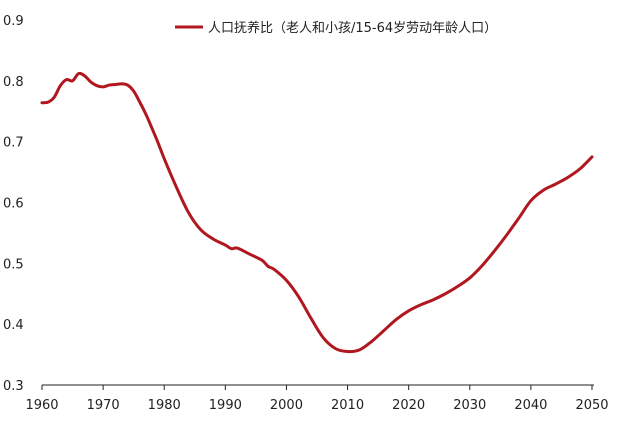 This screenshot has width=626, height=421. I want to click on y-tick-label: 0.3, so click(13, 386).